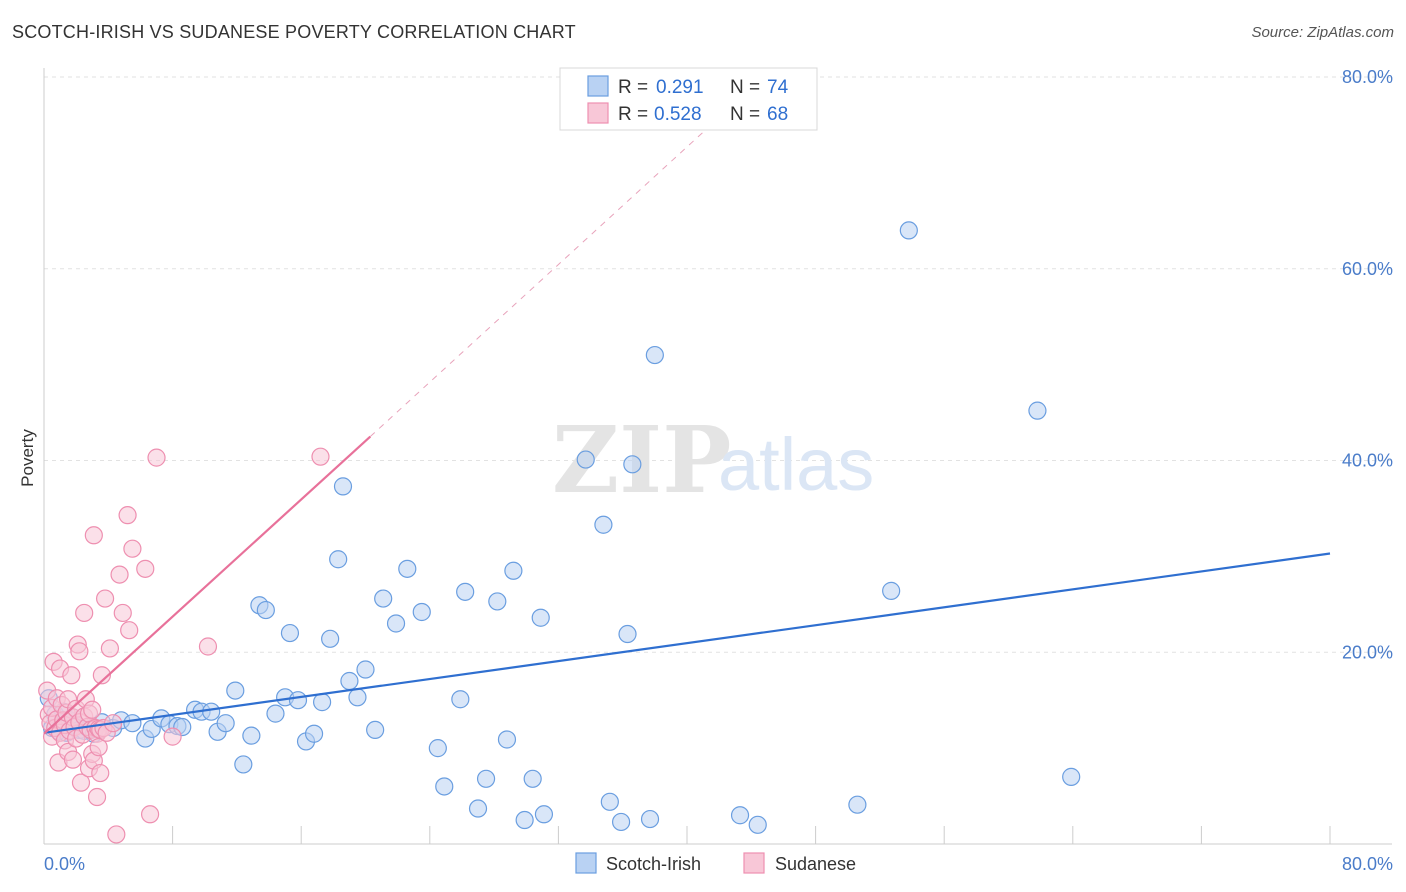 This screenshot has height=892, width=1406. Describe the element at coordinates (715, 863) in the screenshot. I see `series-legend: Scotch-Irish Sudanese` at that location.